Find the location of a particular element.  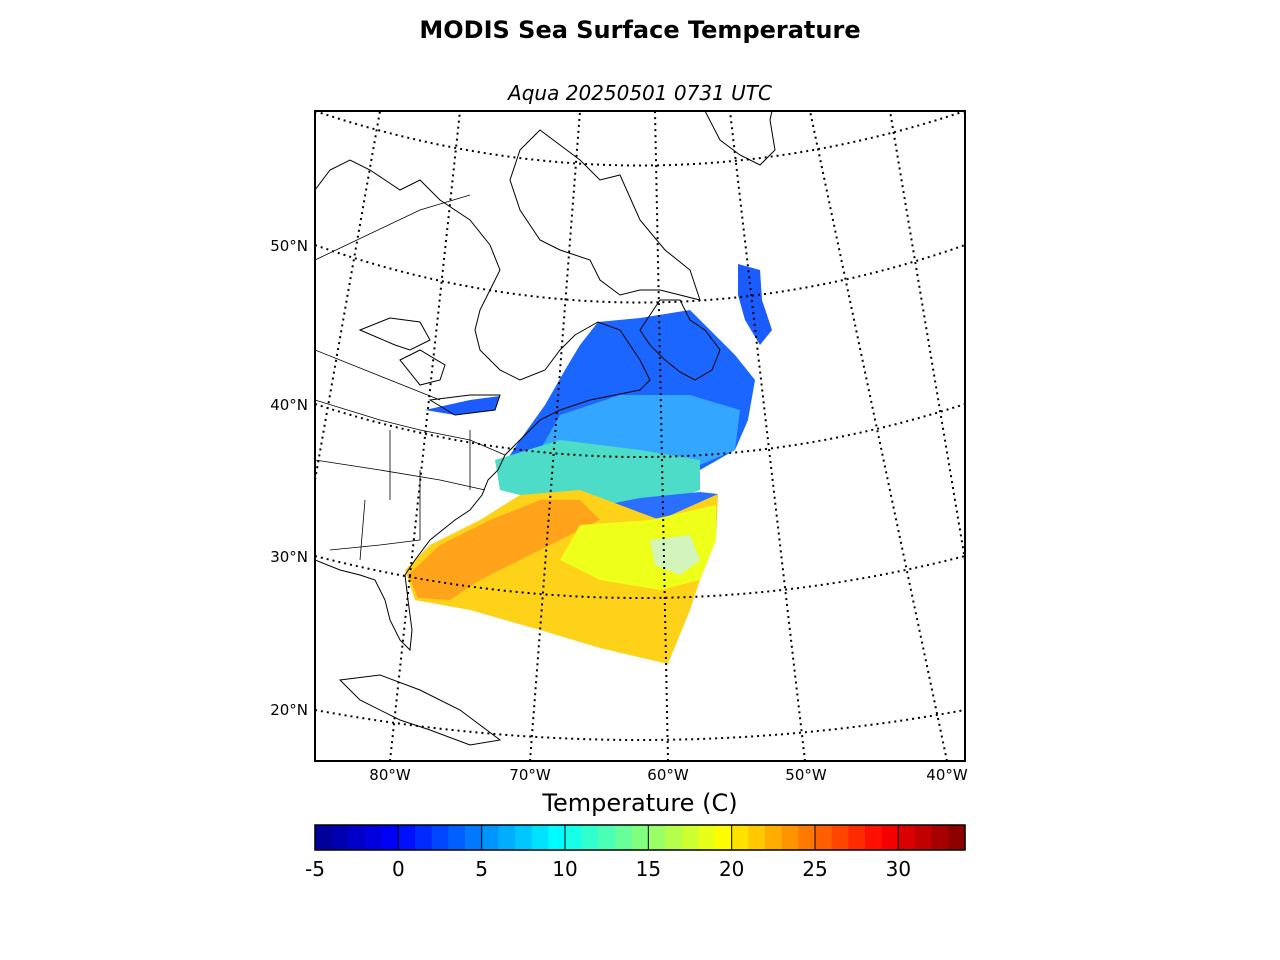

colorbar-tick-label: 15 is located at coordinates (648, 869).